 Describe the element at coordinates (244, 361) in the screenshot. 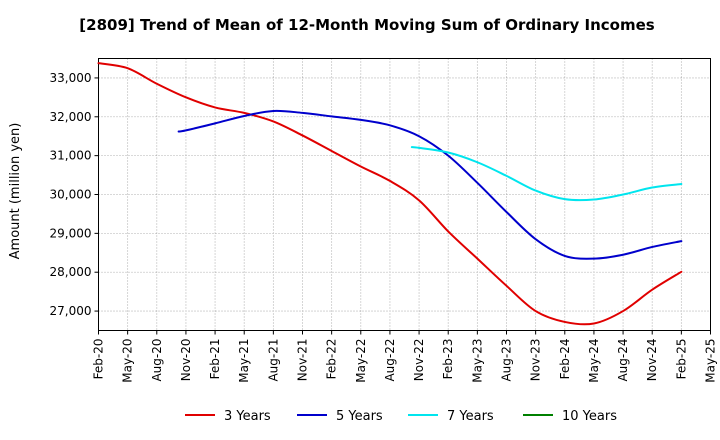

I see `x-tick-label: May-21` at that location.